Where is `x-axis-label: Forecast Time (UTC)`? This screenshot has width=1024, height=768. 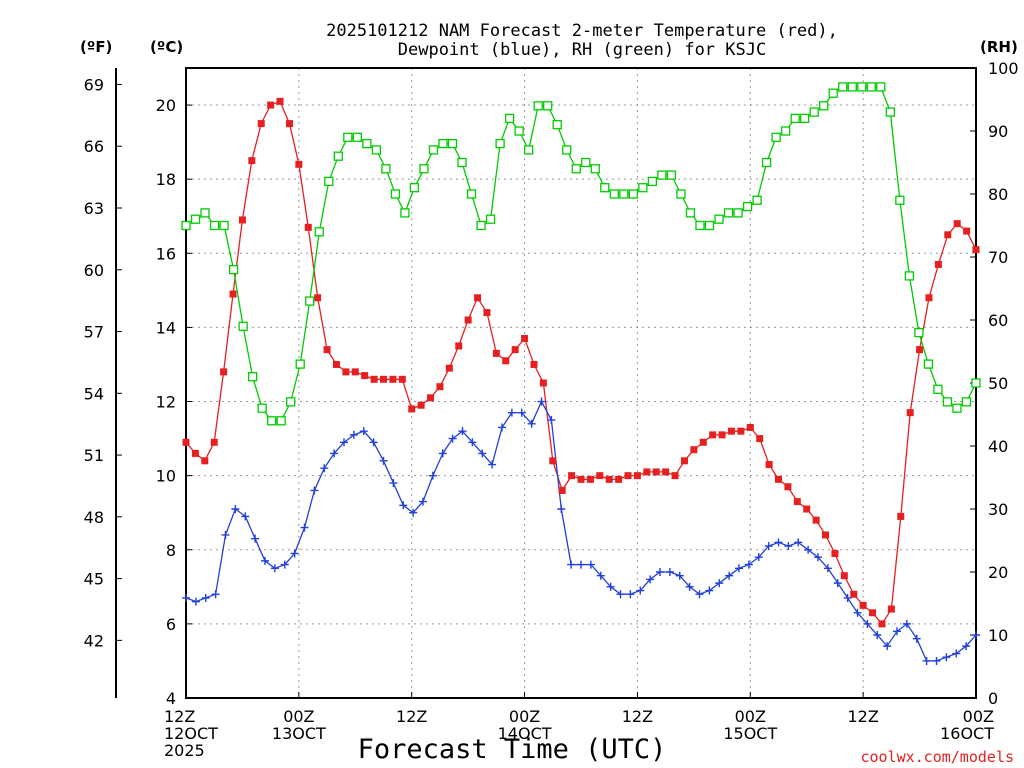 x-axis-label: Forecast Time (UTC) is located at coordinates (512, 749).